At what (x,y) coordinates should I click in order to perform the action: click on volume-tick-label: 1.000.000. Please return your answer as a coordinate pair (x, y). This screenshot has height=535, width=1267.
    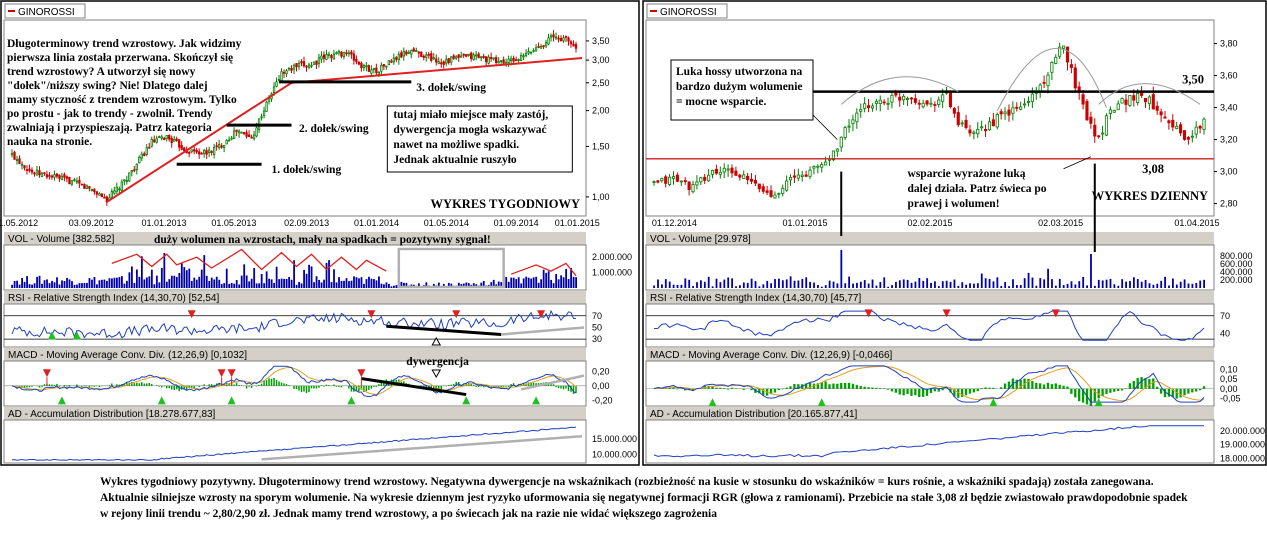
    Looking at the image, I should click on (612, 273).